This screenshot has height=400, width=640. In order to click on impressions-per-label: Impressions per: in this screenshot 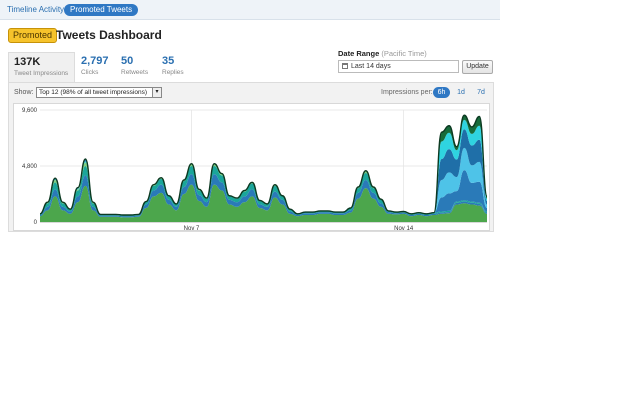, I will do `click(407, 92)`.